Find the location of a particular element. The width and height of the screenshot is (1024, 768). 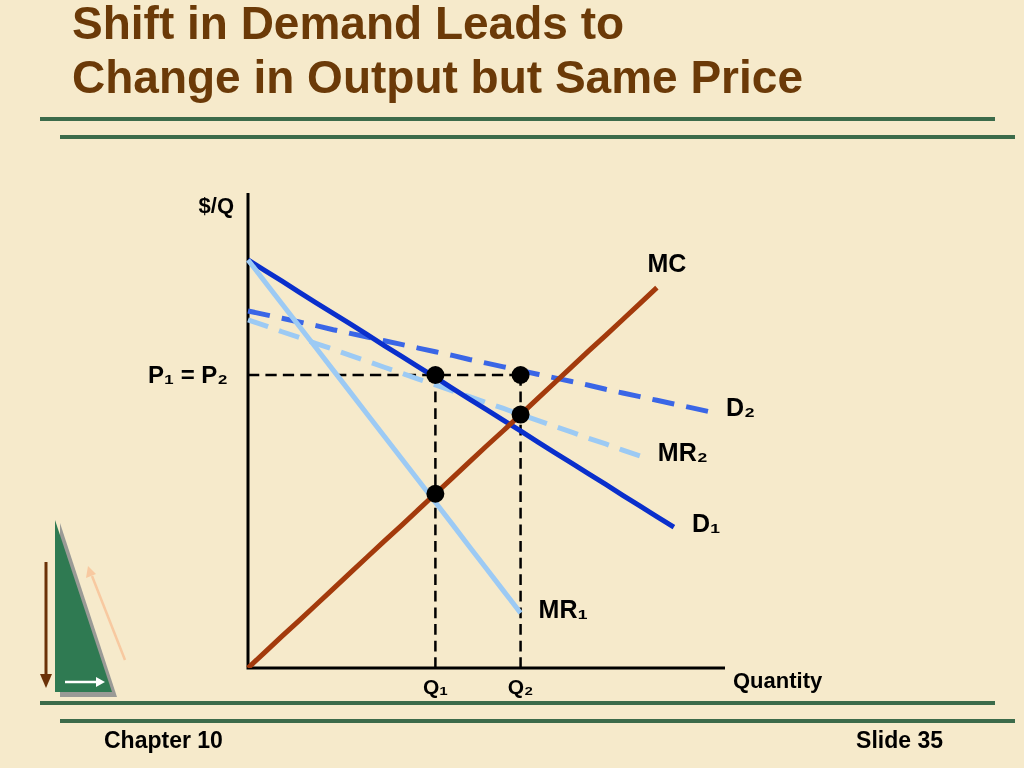

series-label: D₂ is located at coordinates (740, 407).